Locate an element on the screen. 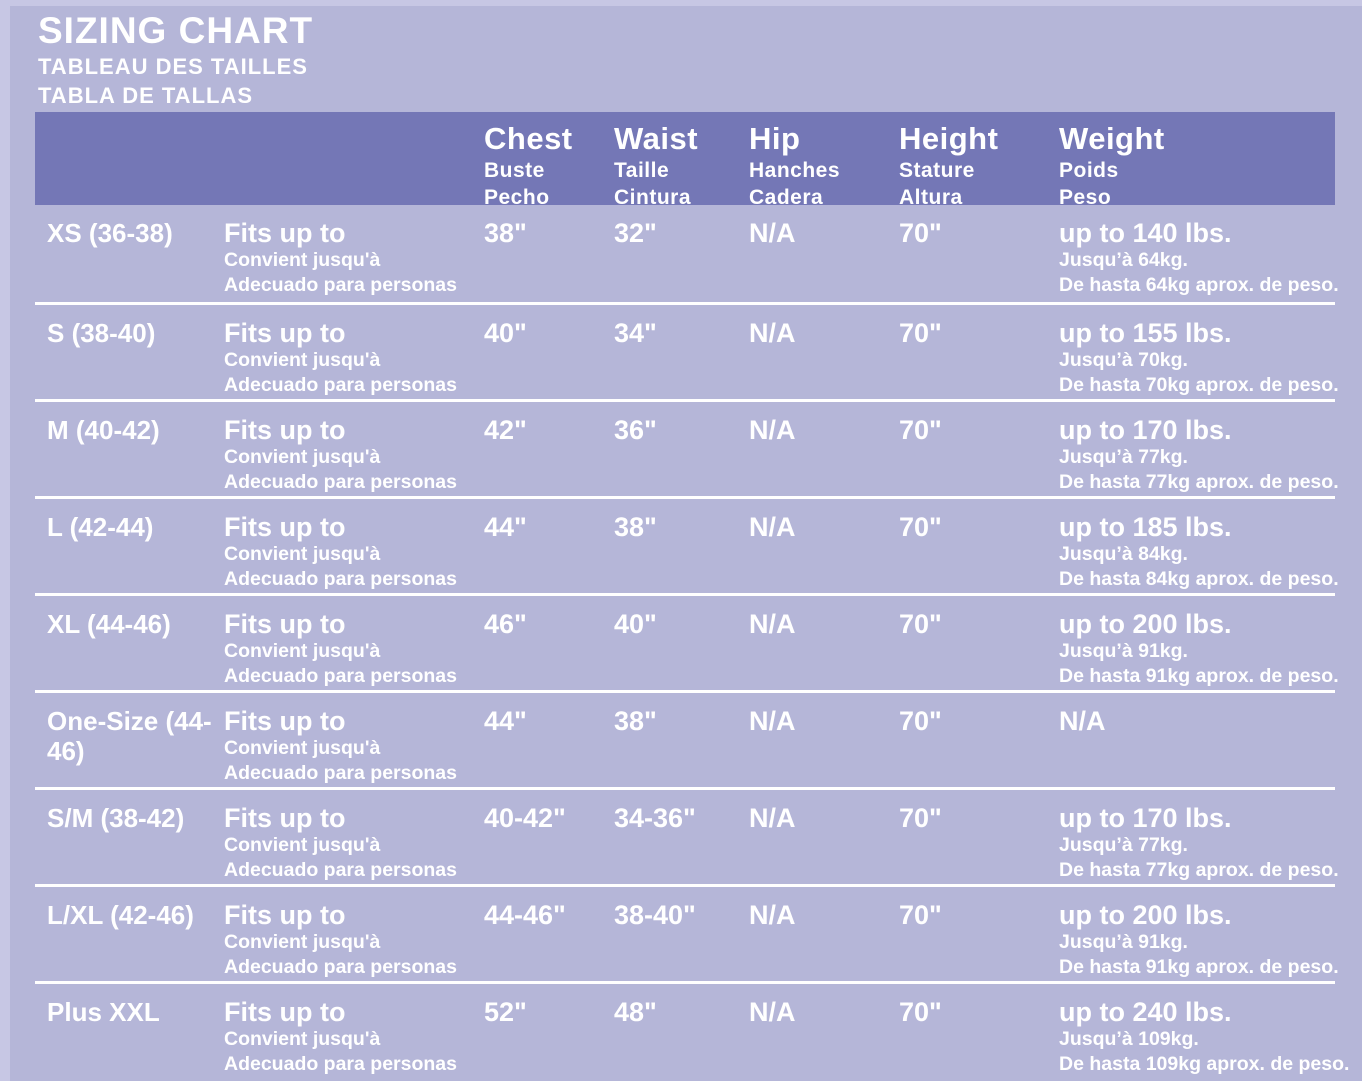  size-label: L (42-44) is located at coordinates (100, 527).